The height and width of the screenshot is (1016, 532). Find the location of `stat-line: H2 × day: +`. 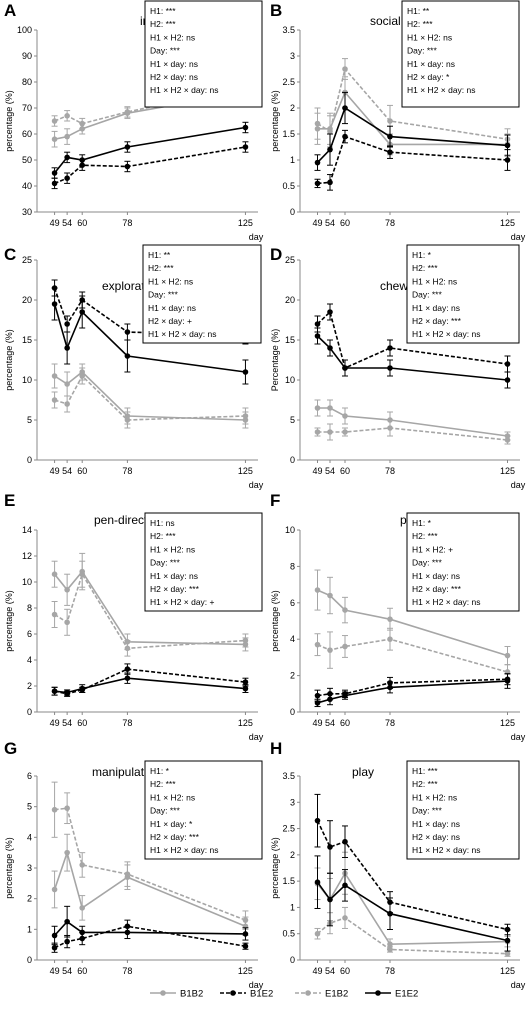

stat-line: H2 × day: + is located at coordinates (170, 321).